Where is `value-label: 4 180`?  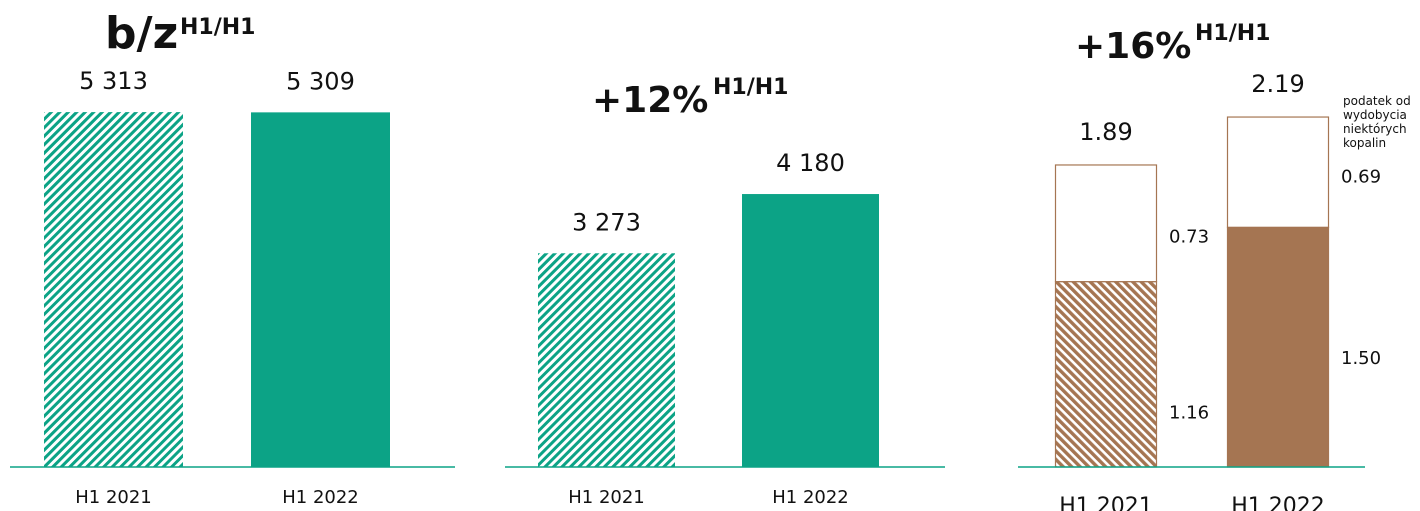
value-label: 4 180 is located at coordinates (810, 163).